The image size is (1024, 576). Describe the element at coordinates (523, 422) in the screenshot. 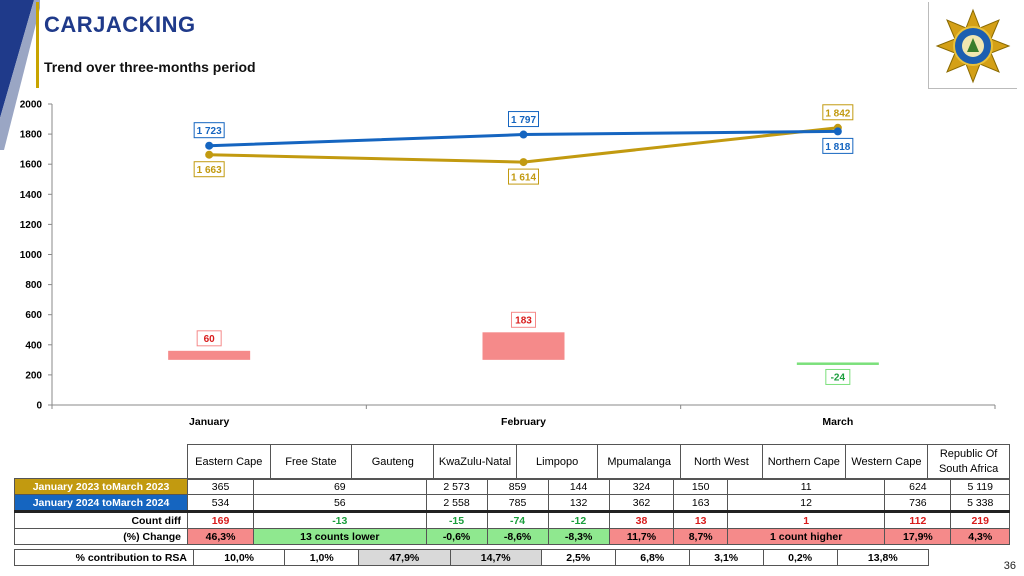

I see `x-tick-label: February` at that location.